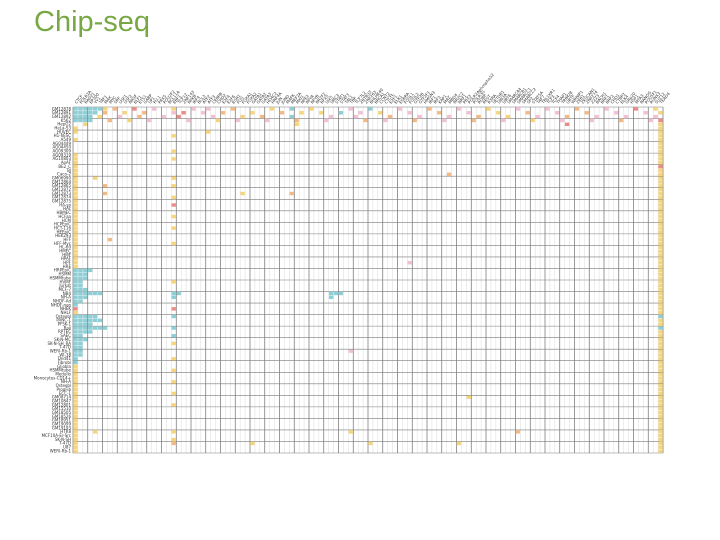  Describe the element at coordinates (64, 166) in the screenshot. I see `row-label: BE2_C` at that location.